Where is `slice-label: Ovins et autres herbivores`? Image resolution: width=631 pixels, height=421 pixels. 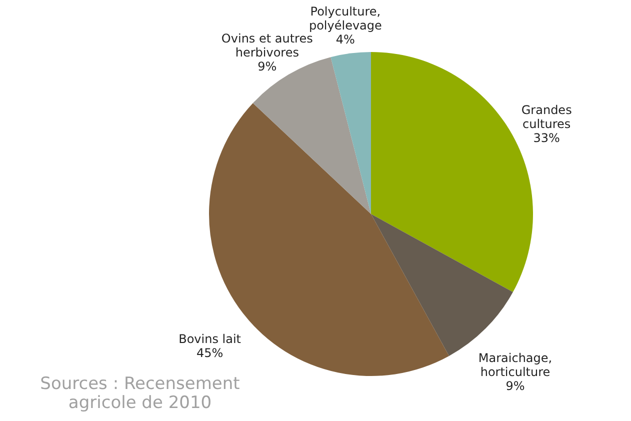 slice-label: Ovins et autres herbivores is located at coordinates (267, 45).